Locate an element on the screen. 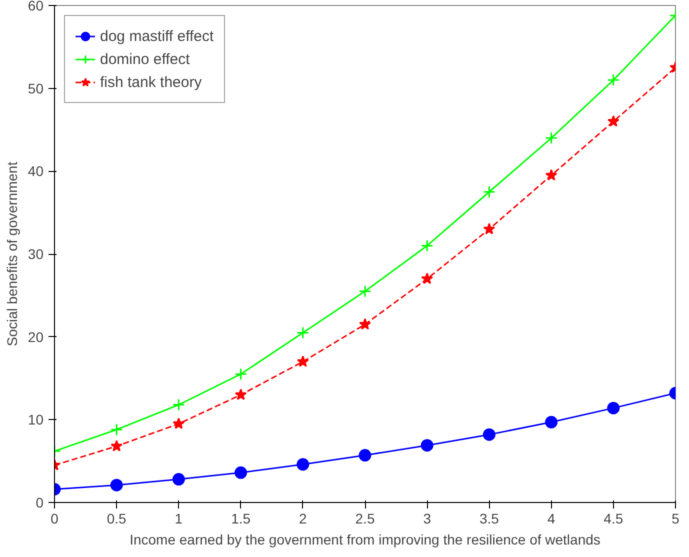  y-tick-label: 40 is located at coordinates (36, 171).